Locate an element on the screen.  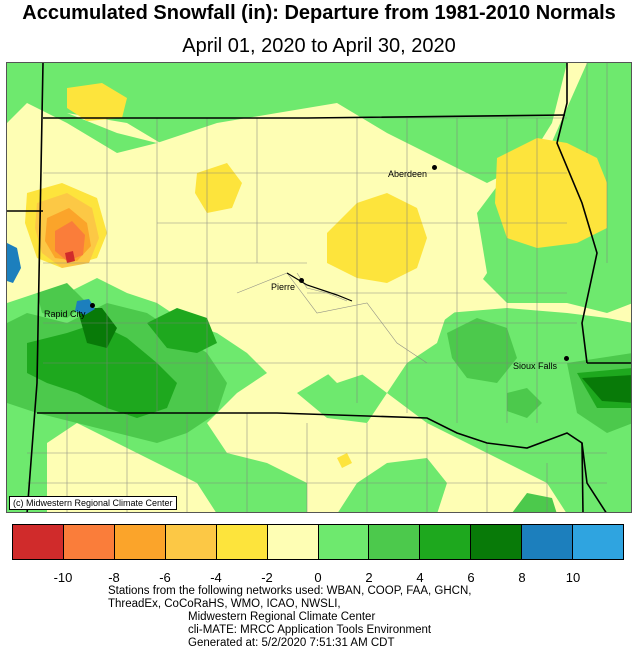
stations-line-5: Generated at: 5/2/2020 7:51:31 AM CDT is located at coordinates (291, 643).